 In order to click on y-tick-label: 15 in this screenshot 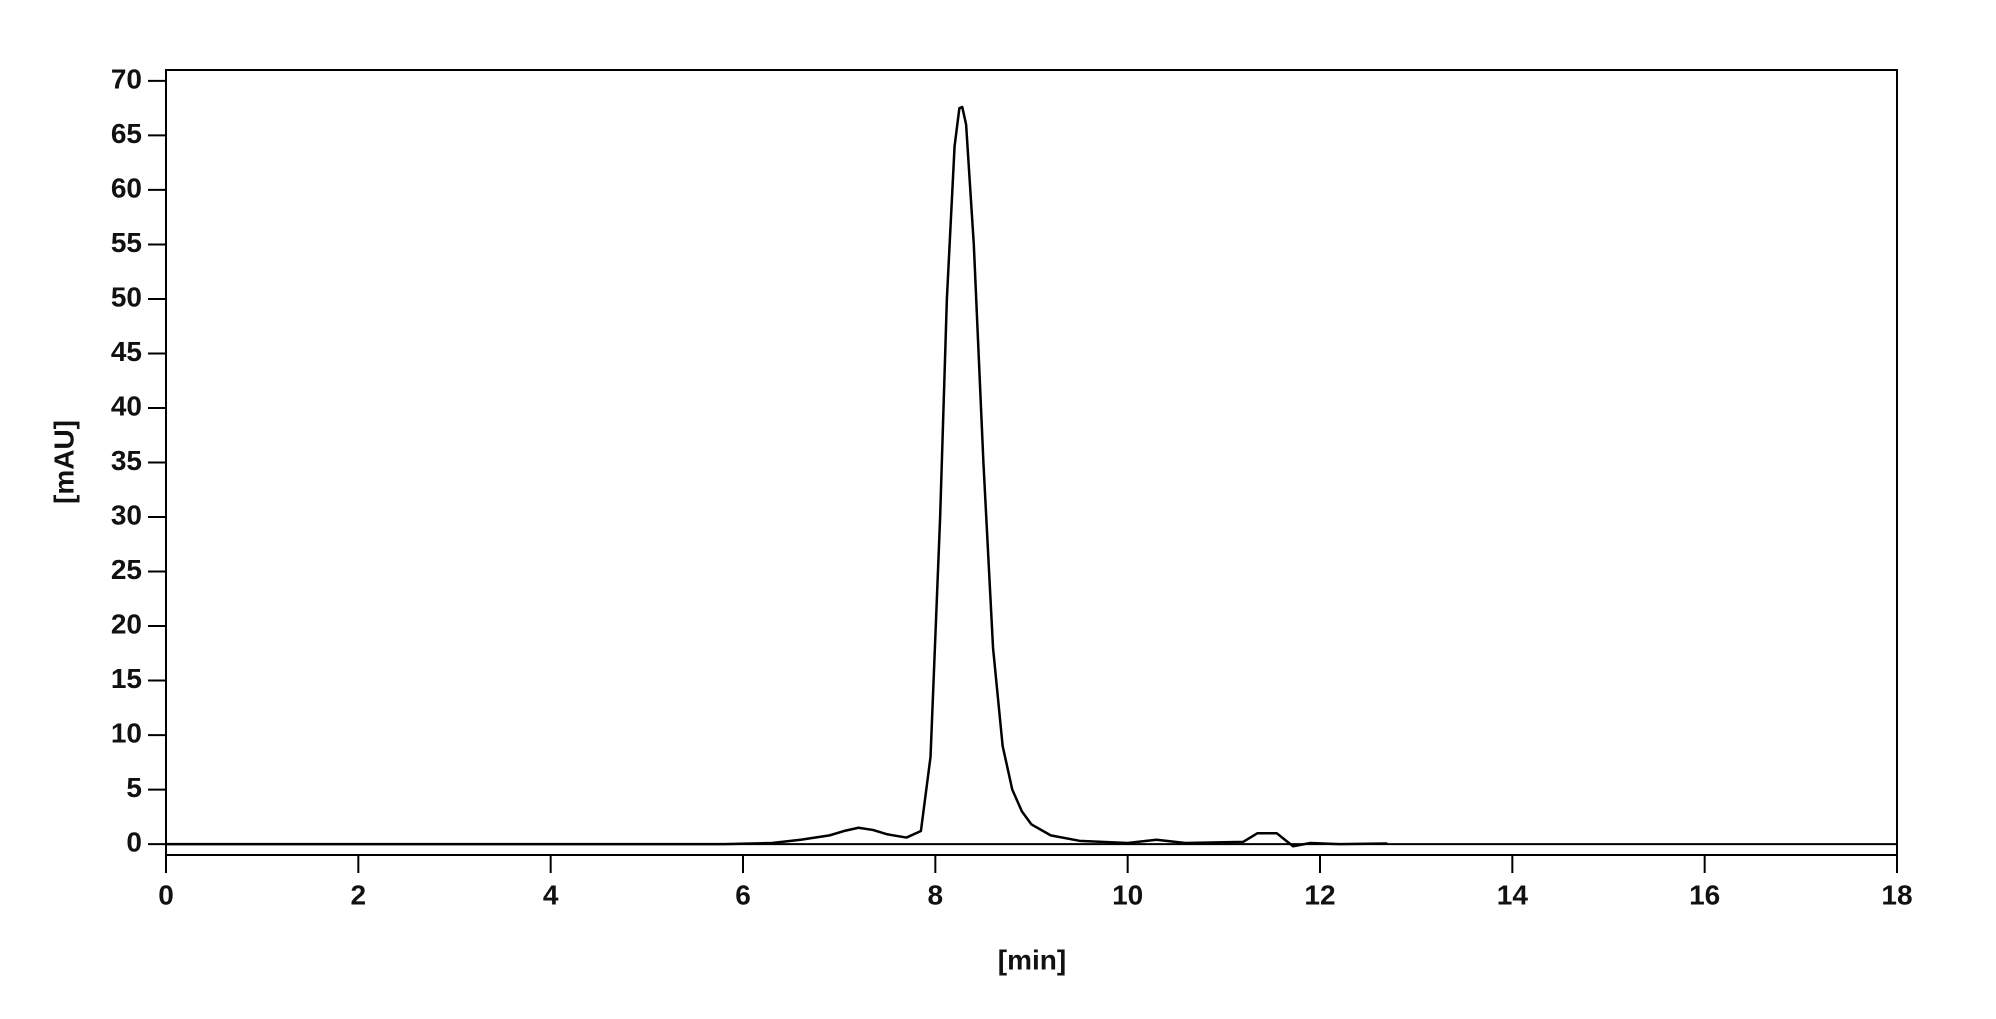, I will do `click(126, 678)`.